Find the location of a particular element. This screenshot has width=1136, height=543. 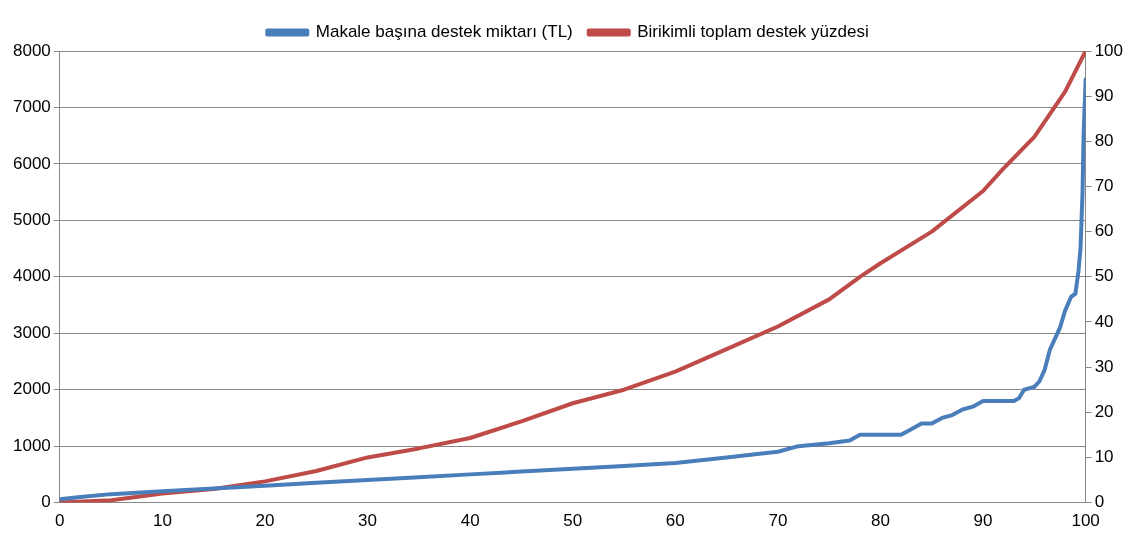

y-tick-label: 7000 is located at coordinates (31, 107).